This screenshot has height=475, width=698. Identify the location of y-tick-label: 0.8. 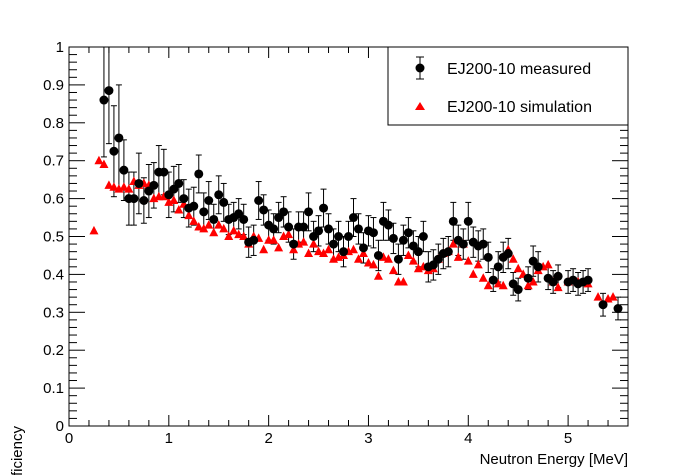
(53, 123).